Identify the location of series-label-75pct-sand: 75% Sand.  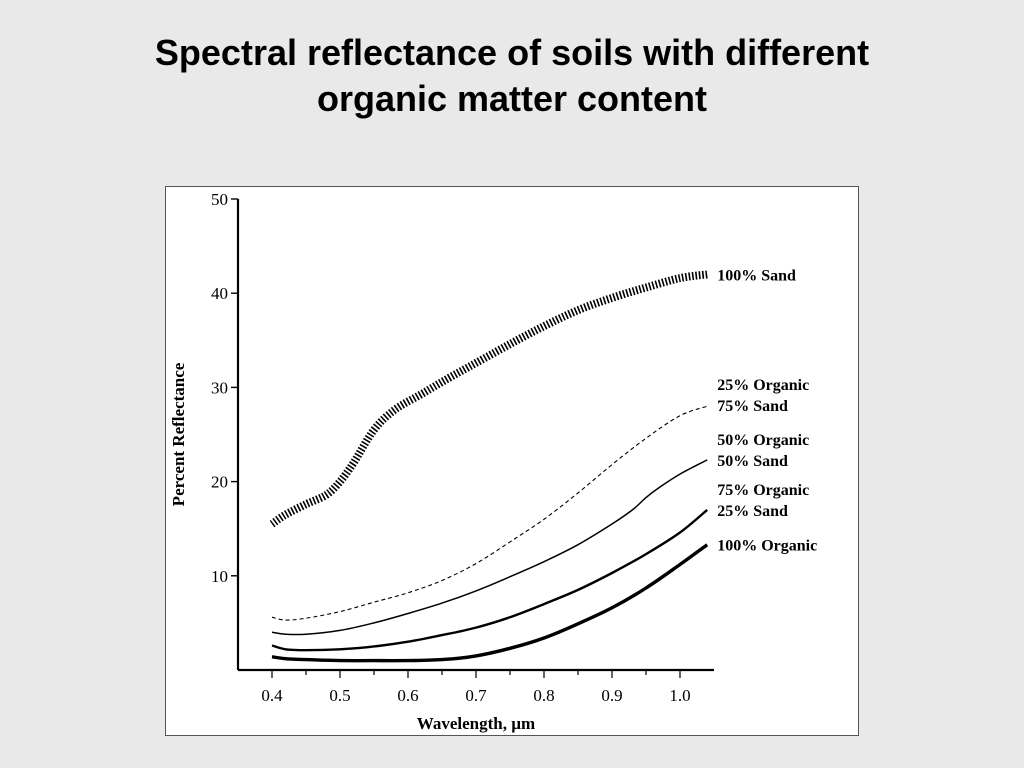
(752, 406).